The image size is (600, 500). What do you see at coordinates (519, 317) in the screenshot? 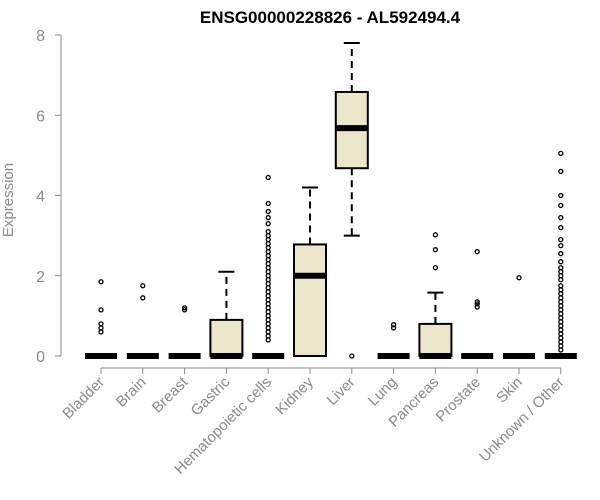
I see `box-skin` at bounding box center [519, 317].